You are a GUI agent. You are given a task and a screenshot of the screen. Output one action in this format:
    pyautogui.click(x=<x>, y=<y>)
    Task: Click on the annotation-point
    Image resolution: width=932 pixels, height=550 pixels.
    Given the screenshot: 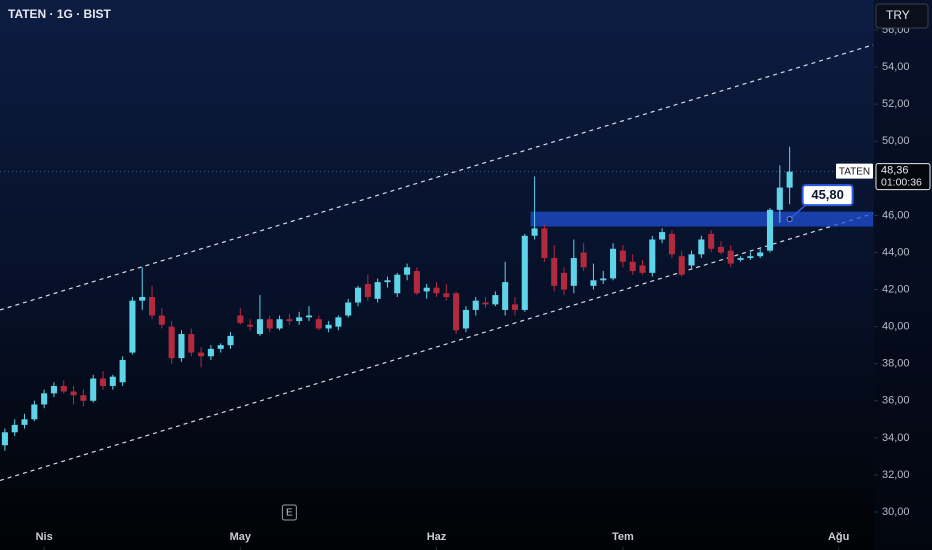 What is the action you would take?
    pyautogui.click(x=789, y=219)
    